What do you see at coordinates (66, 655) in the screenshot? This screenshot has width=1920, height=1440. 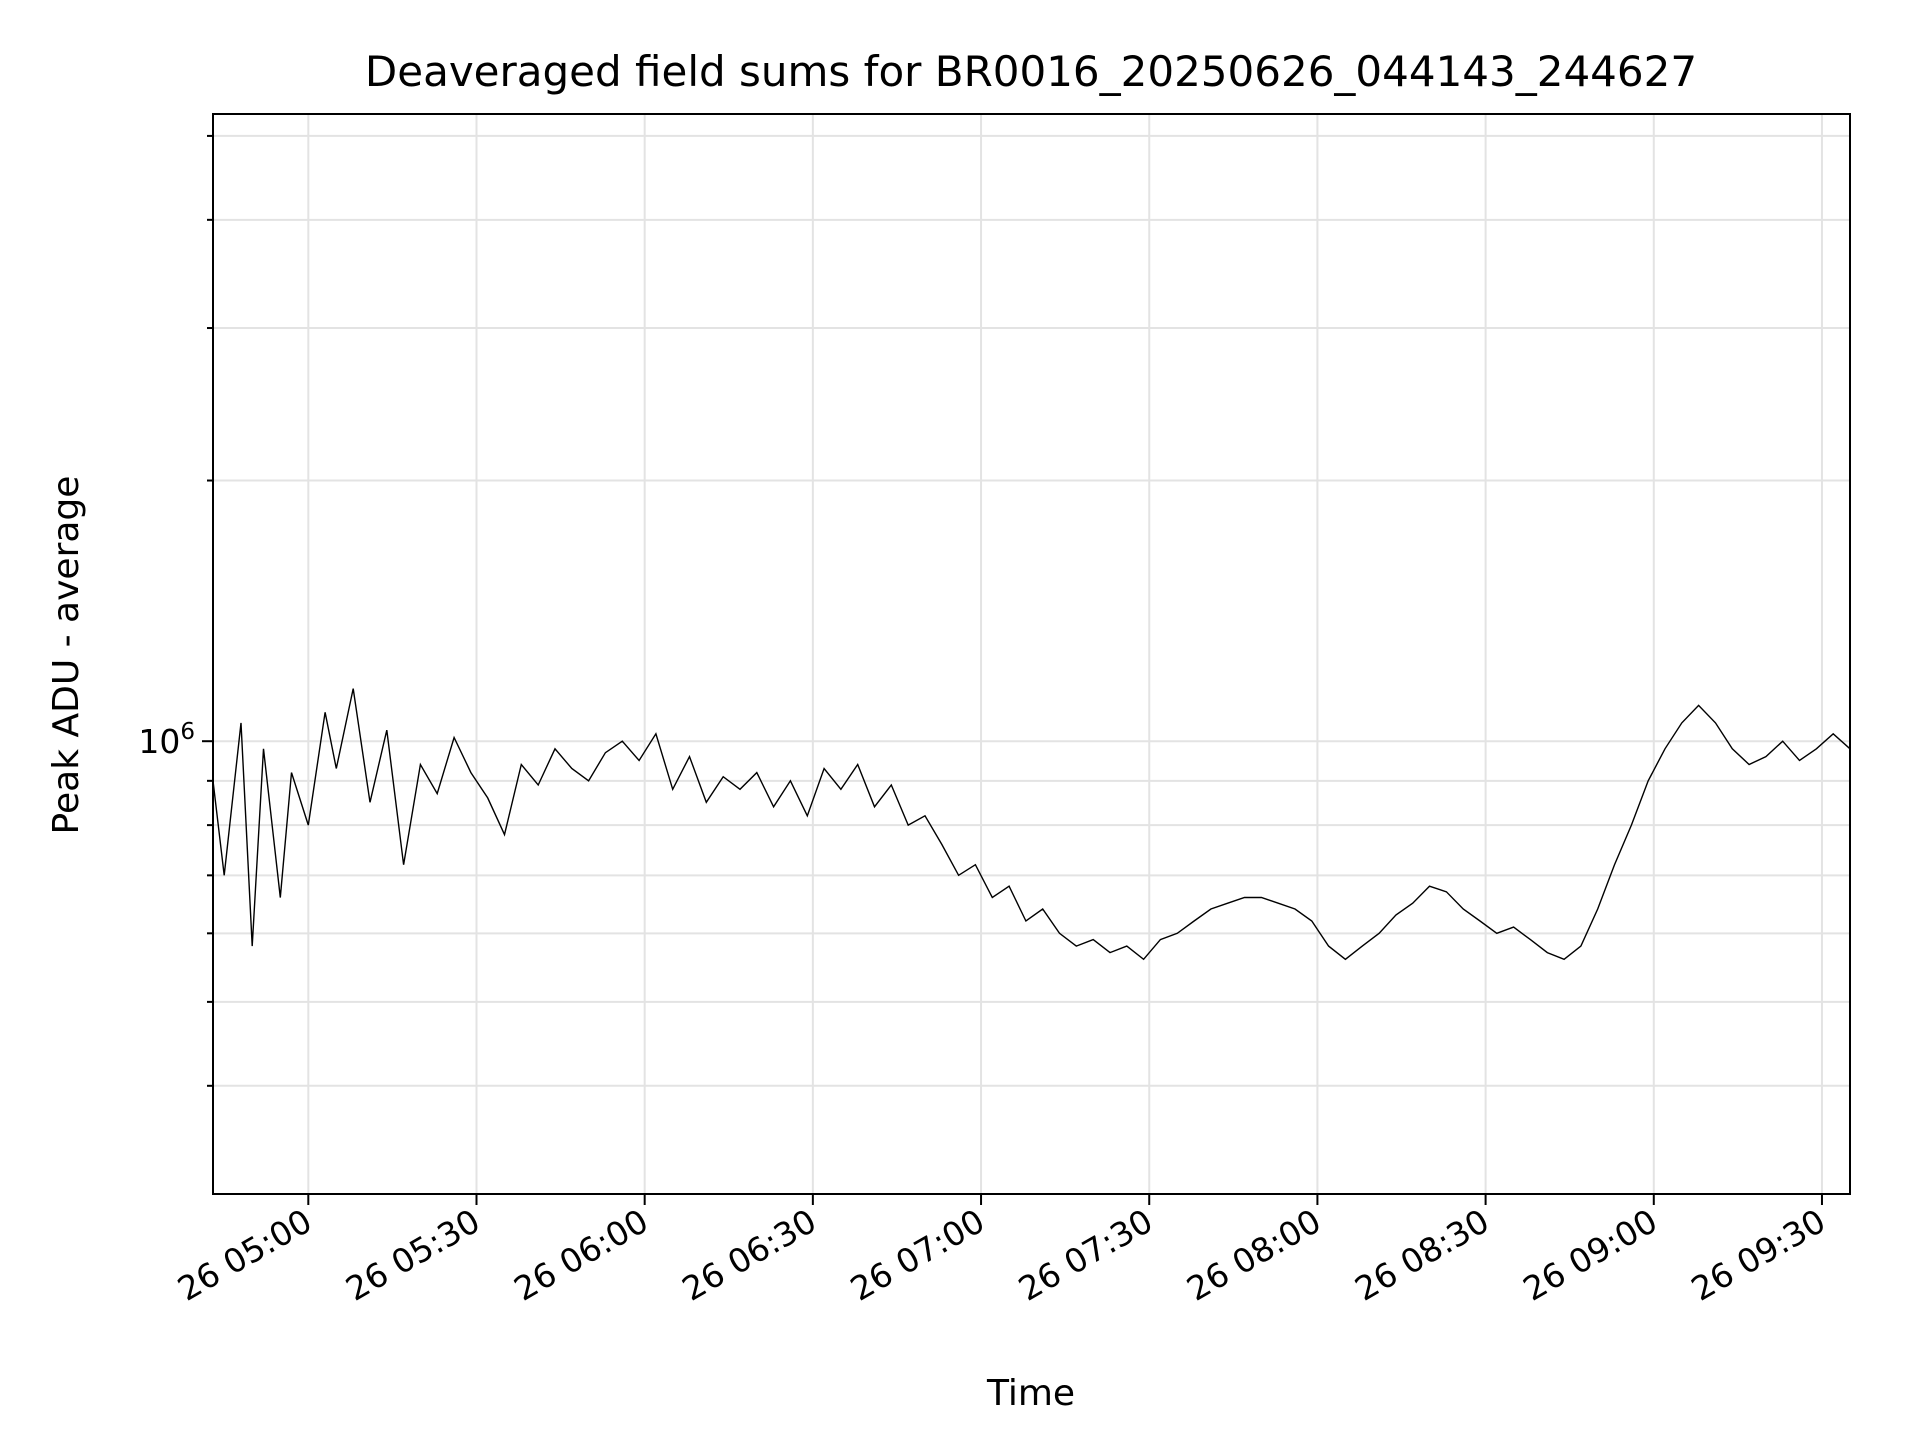 I see `y-axis-label: Peak ADU - average` at bounding box center [66, 655].